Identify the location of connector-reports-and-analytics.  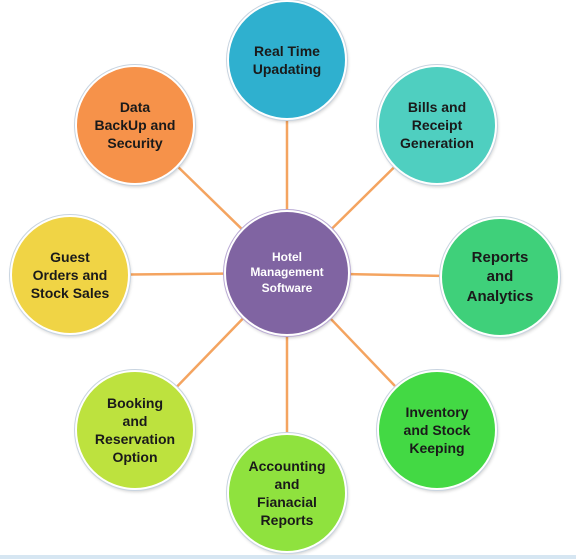
(395, 275).